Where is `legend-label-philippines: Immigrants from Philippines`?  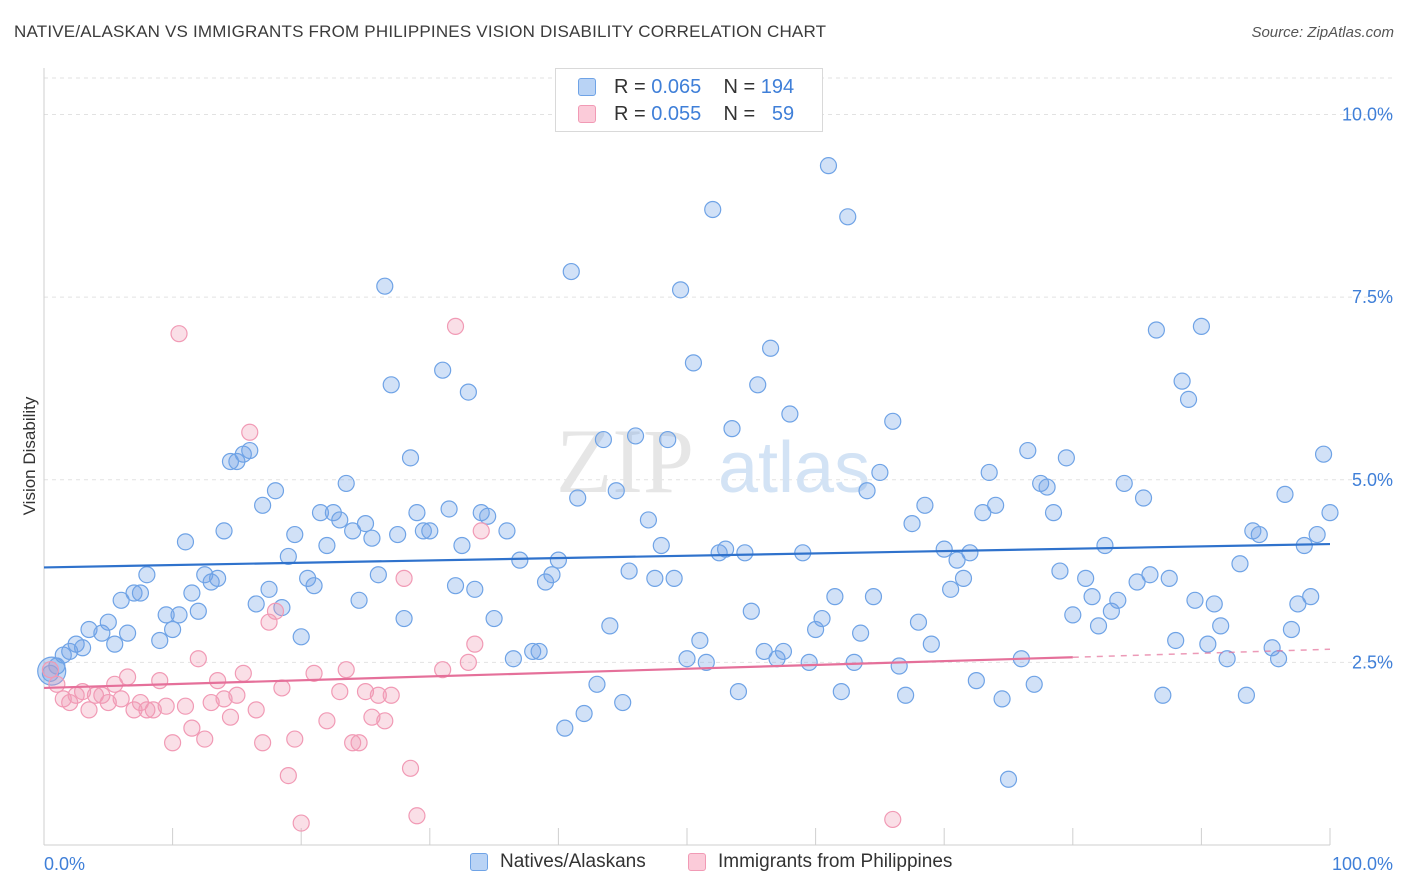
legend-label-philippines: Immigrants from Philippines is located at coordinates (835, 861).